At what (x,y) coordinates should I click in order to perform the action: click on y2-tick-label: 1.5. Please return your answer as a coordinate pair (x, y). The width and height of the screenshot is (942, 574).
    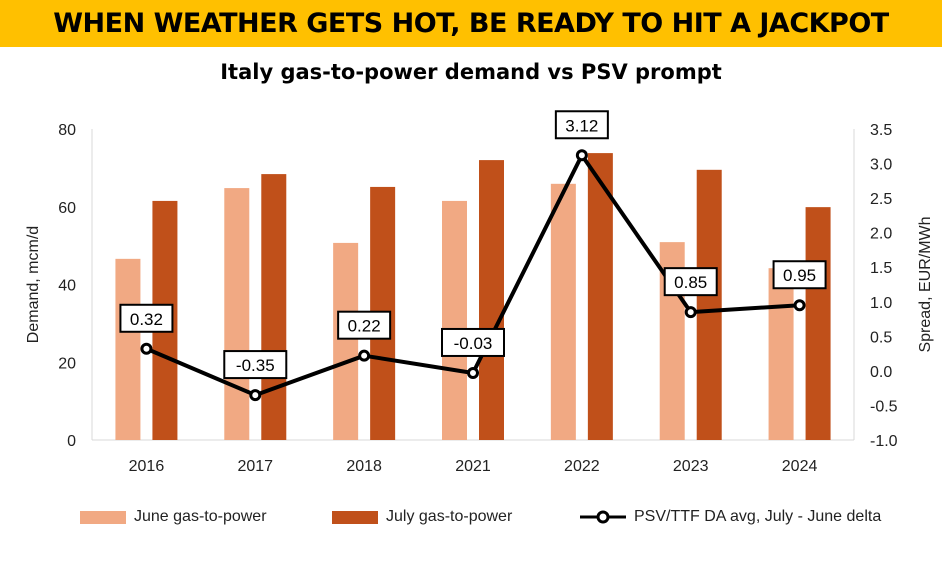
    Looking at the image, I should click on (881, 268).